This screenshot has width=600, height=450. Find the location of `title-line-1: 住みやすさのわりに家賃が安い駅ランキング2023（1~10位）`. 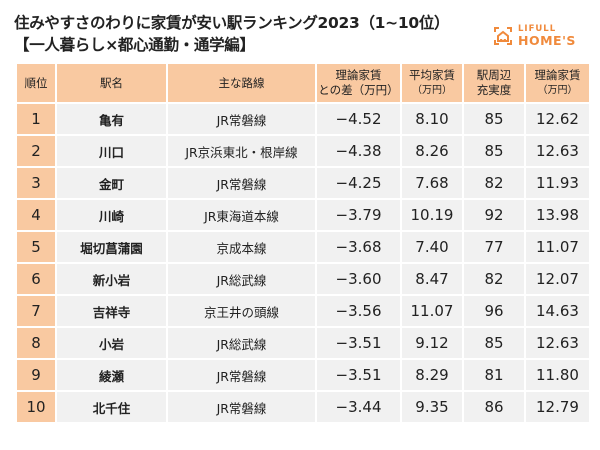

title-line-1: 住みやすさのわりに家賃が安い駅ランキング2023（1~10位） is located at coordinates (232, 23).